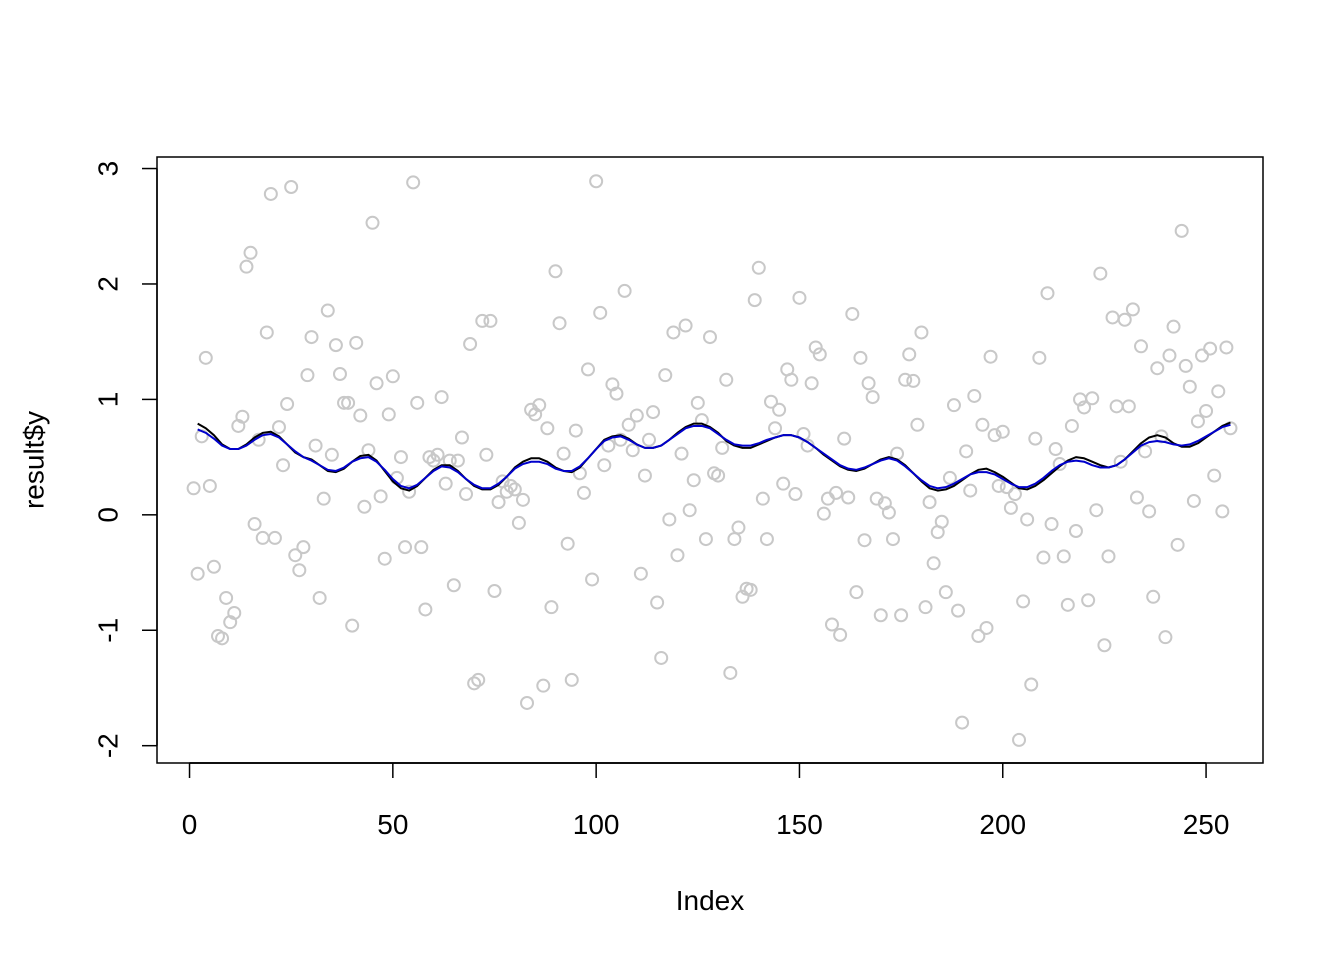  Describe the element at coordinates (596, 824) in the screenshot. I see `x-tick-label: 100` at that location.